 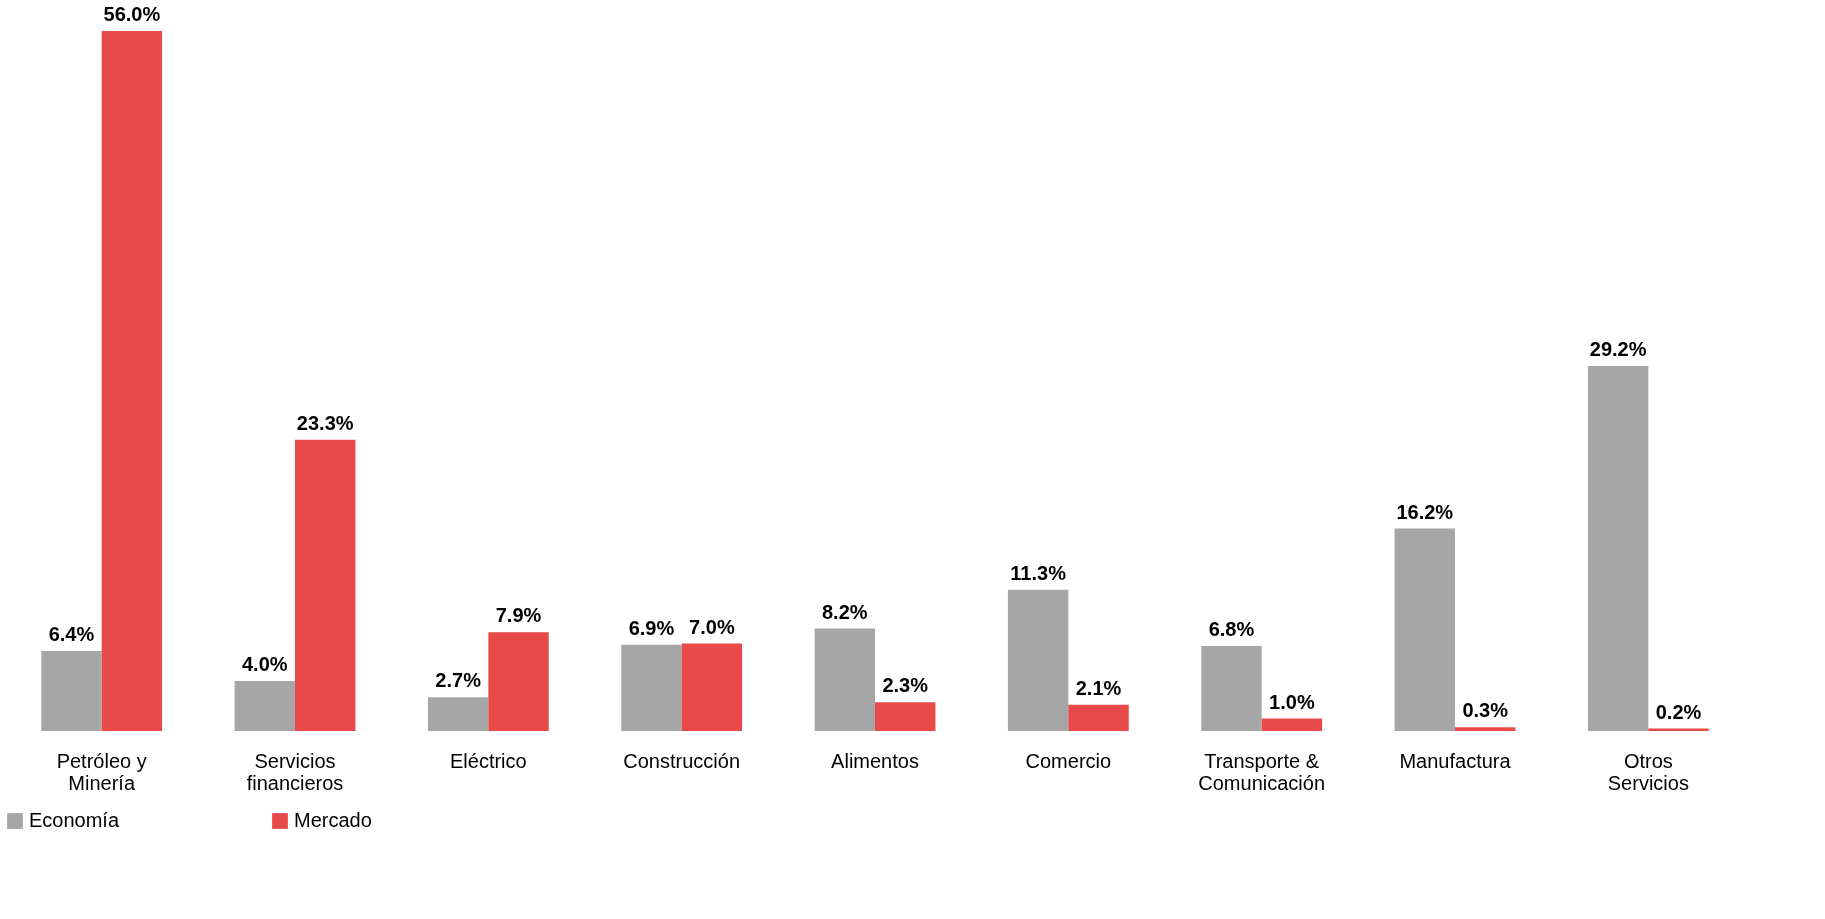 What do you see at coordinates (132, 14) in the screenshot?
I see `data-label: 56.0%` at bounding box center [132, 14].